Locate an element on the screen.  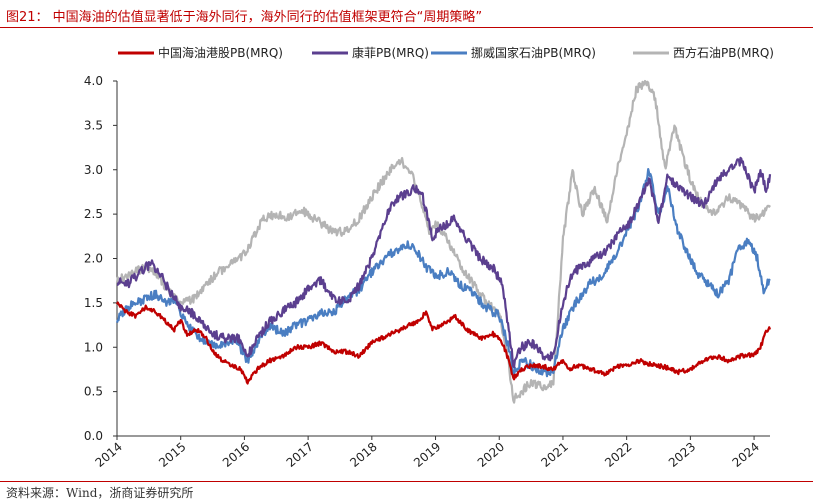
y-tick-label: 2.5 is located at coordinates (93, 214).